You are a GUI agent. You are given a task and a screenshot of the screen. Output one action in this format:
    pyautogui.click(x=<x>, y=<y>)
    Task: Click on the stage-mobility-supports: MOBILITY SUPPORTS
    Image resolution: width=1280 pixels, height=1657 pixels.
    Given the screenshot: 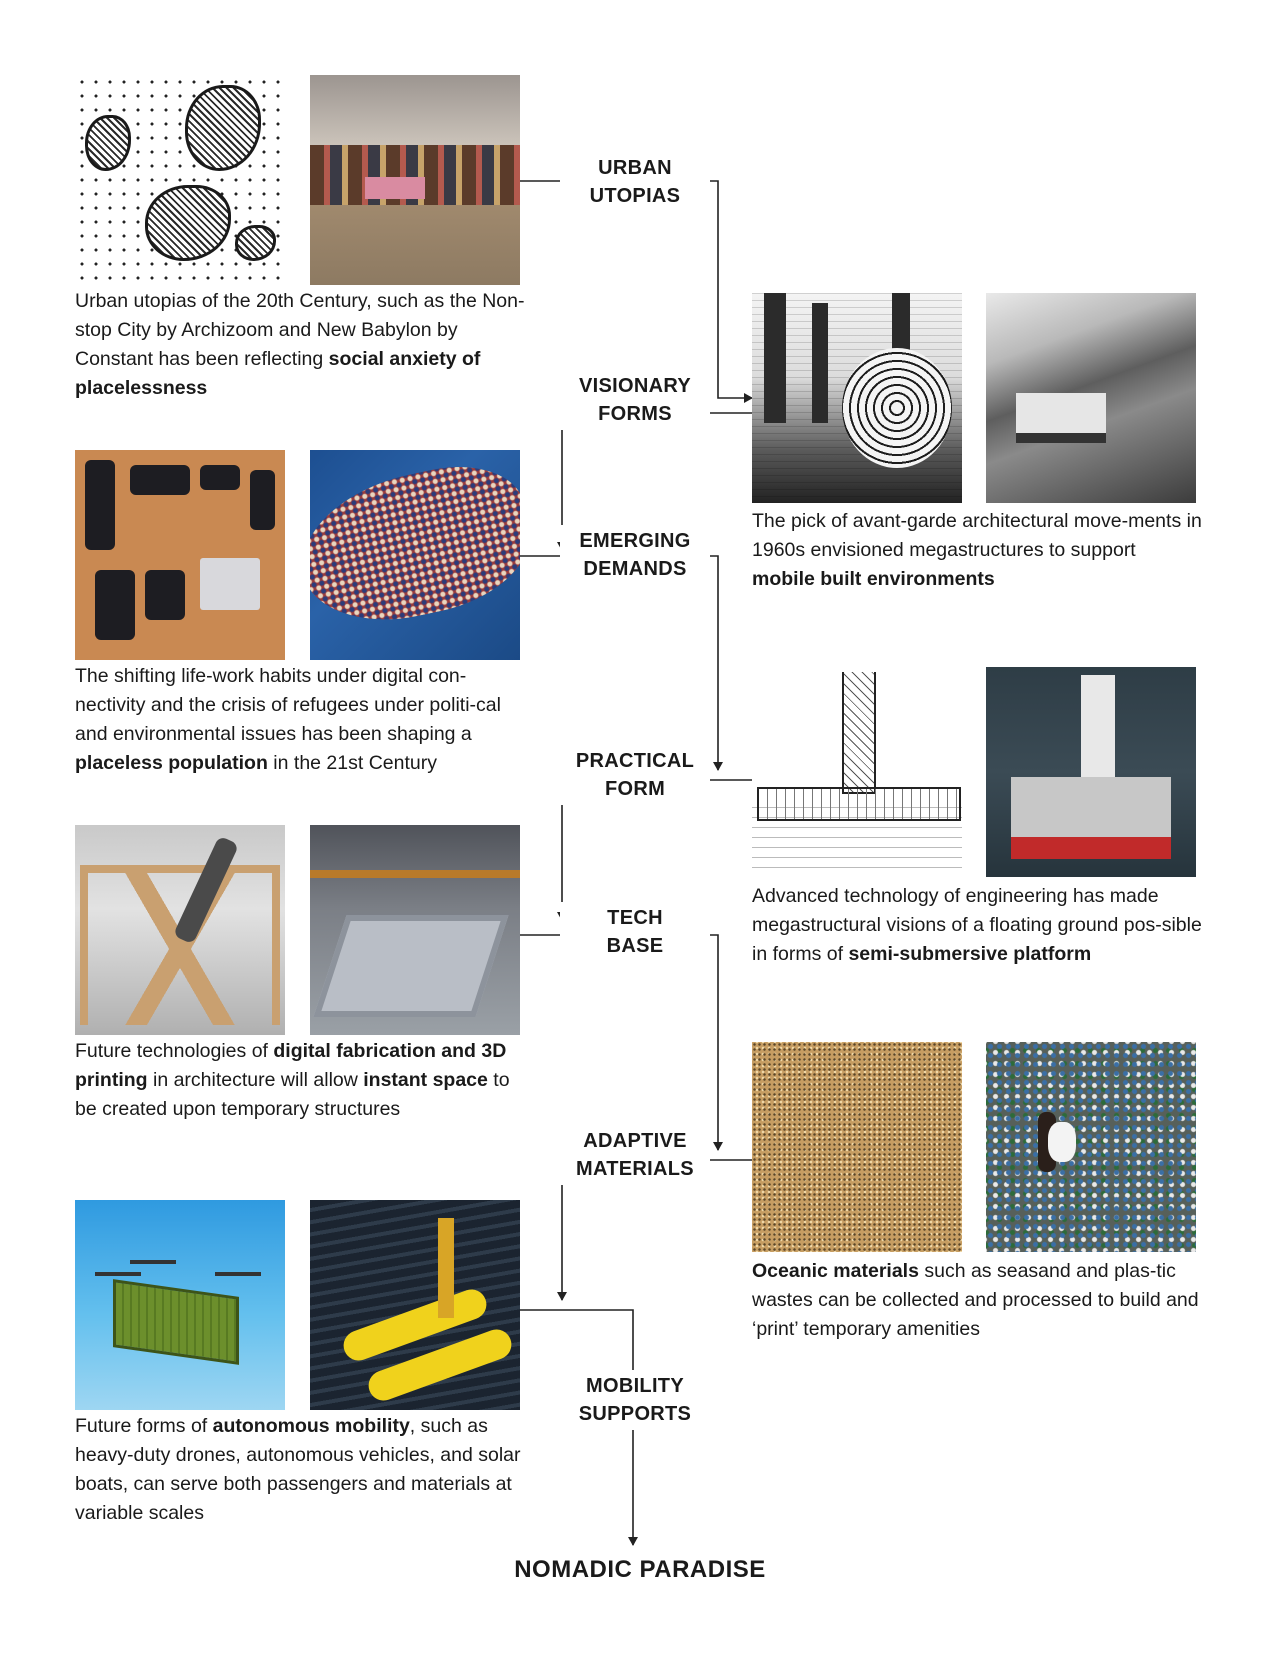 What is the action you would take?
    pyautogui.click(x=635, y=1400)
    